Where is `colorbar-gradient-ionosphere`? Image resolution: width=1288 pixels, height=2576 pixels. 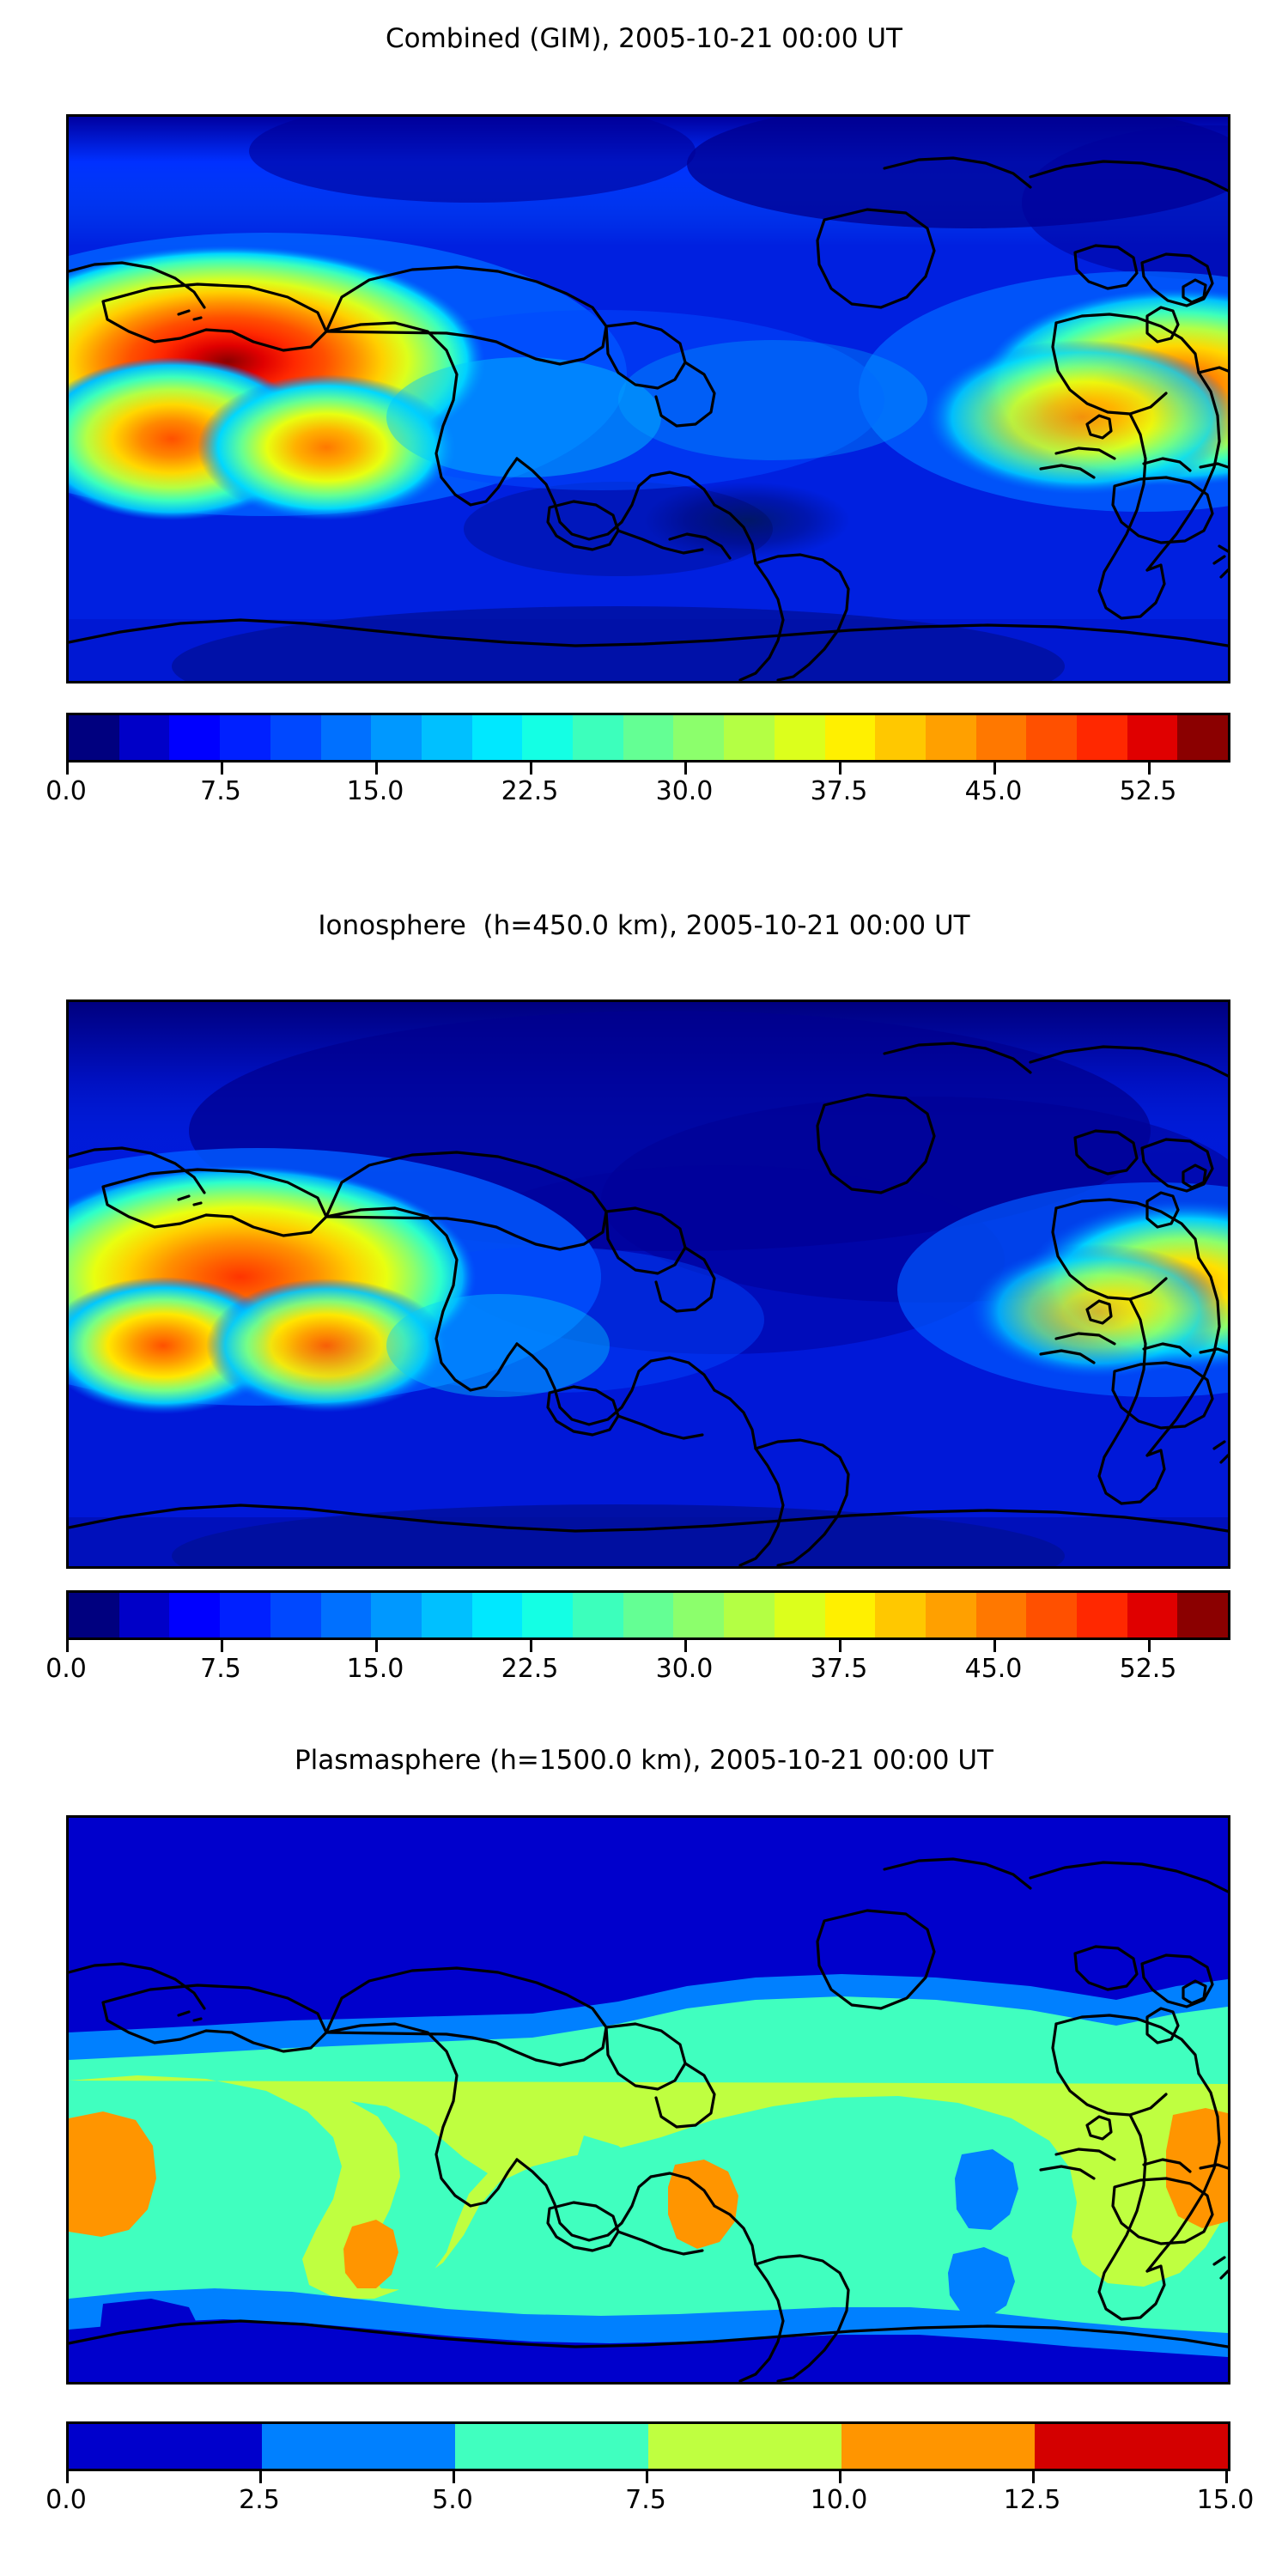
colorbar-gradient-ionosphere is located at coordinates (648, 1615).